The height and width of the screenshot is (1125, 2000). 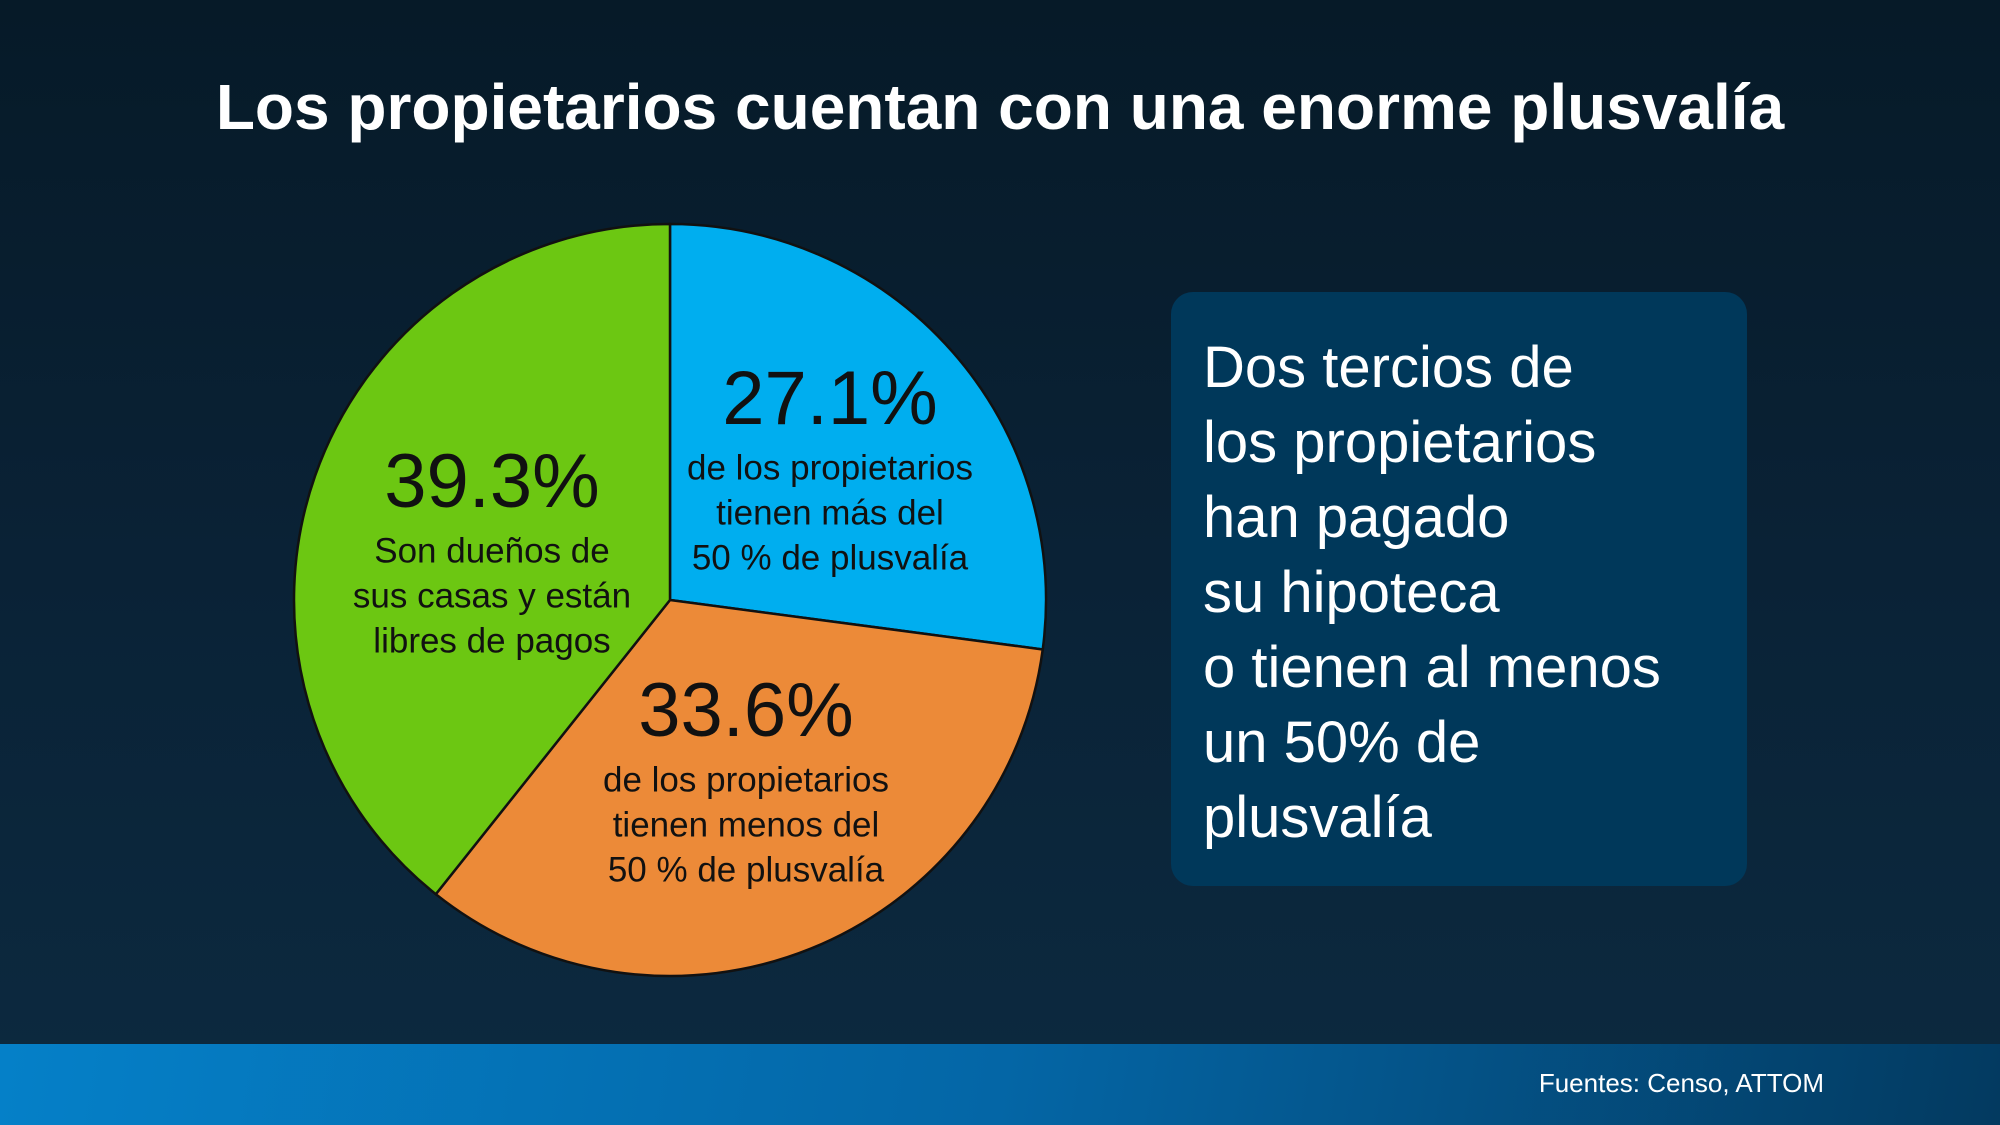 I want to click on callout-line: un 50% de, so click(x=1342, y=742).